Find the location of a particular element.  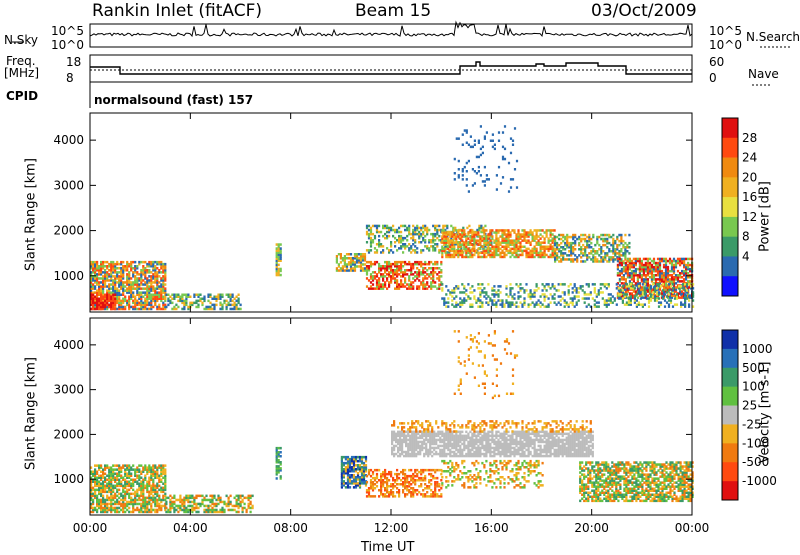

velocity-blob-afternoon is located at coordinates (492, 474).